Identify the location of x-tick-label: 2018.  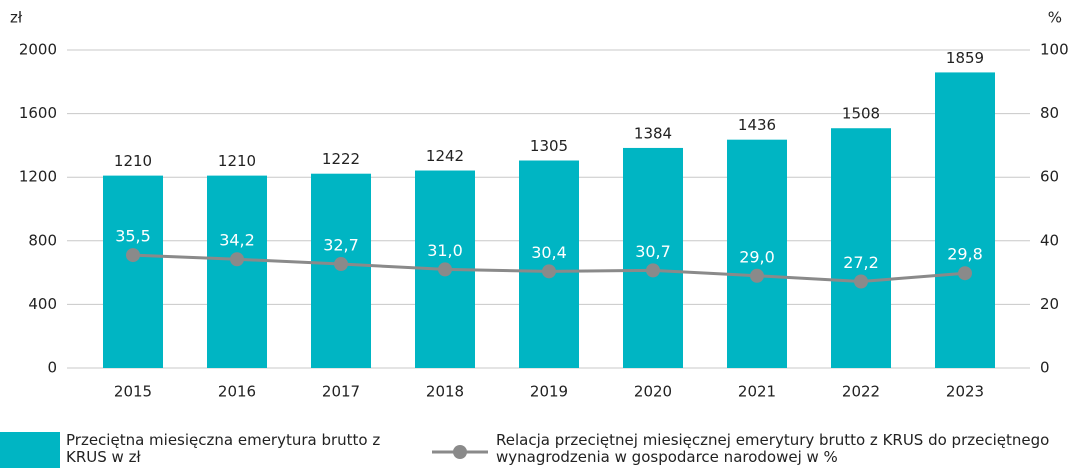
(445, 392).